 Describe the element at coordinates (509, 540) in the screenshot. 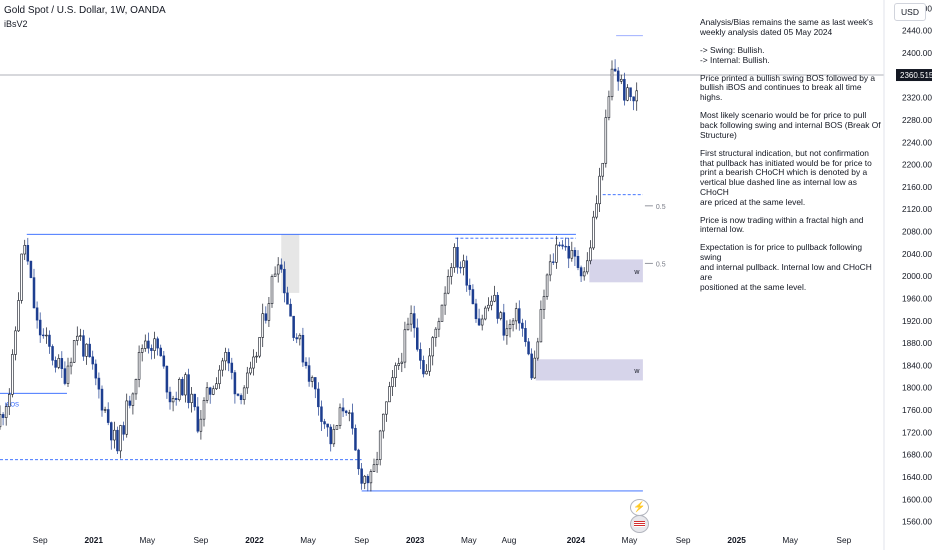

I see `time-tick-label: Aug` at that location.